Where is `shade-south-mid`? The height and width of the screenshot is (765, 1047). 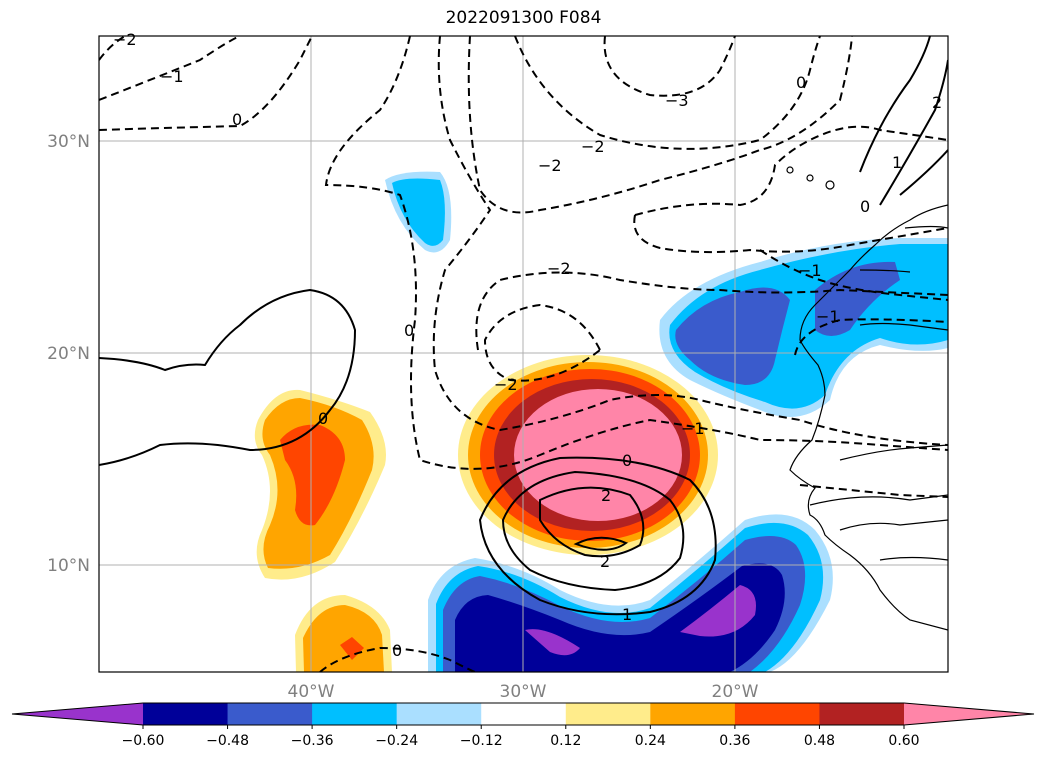 shade-south-mid is located at coordinates (343, 638).